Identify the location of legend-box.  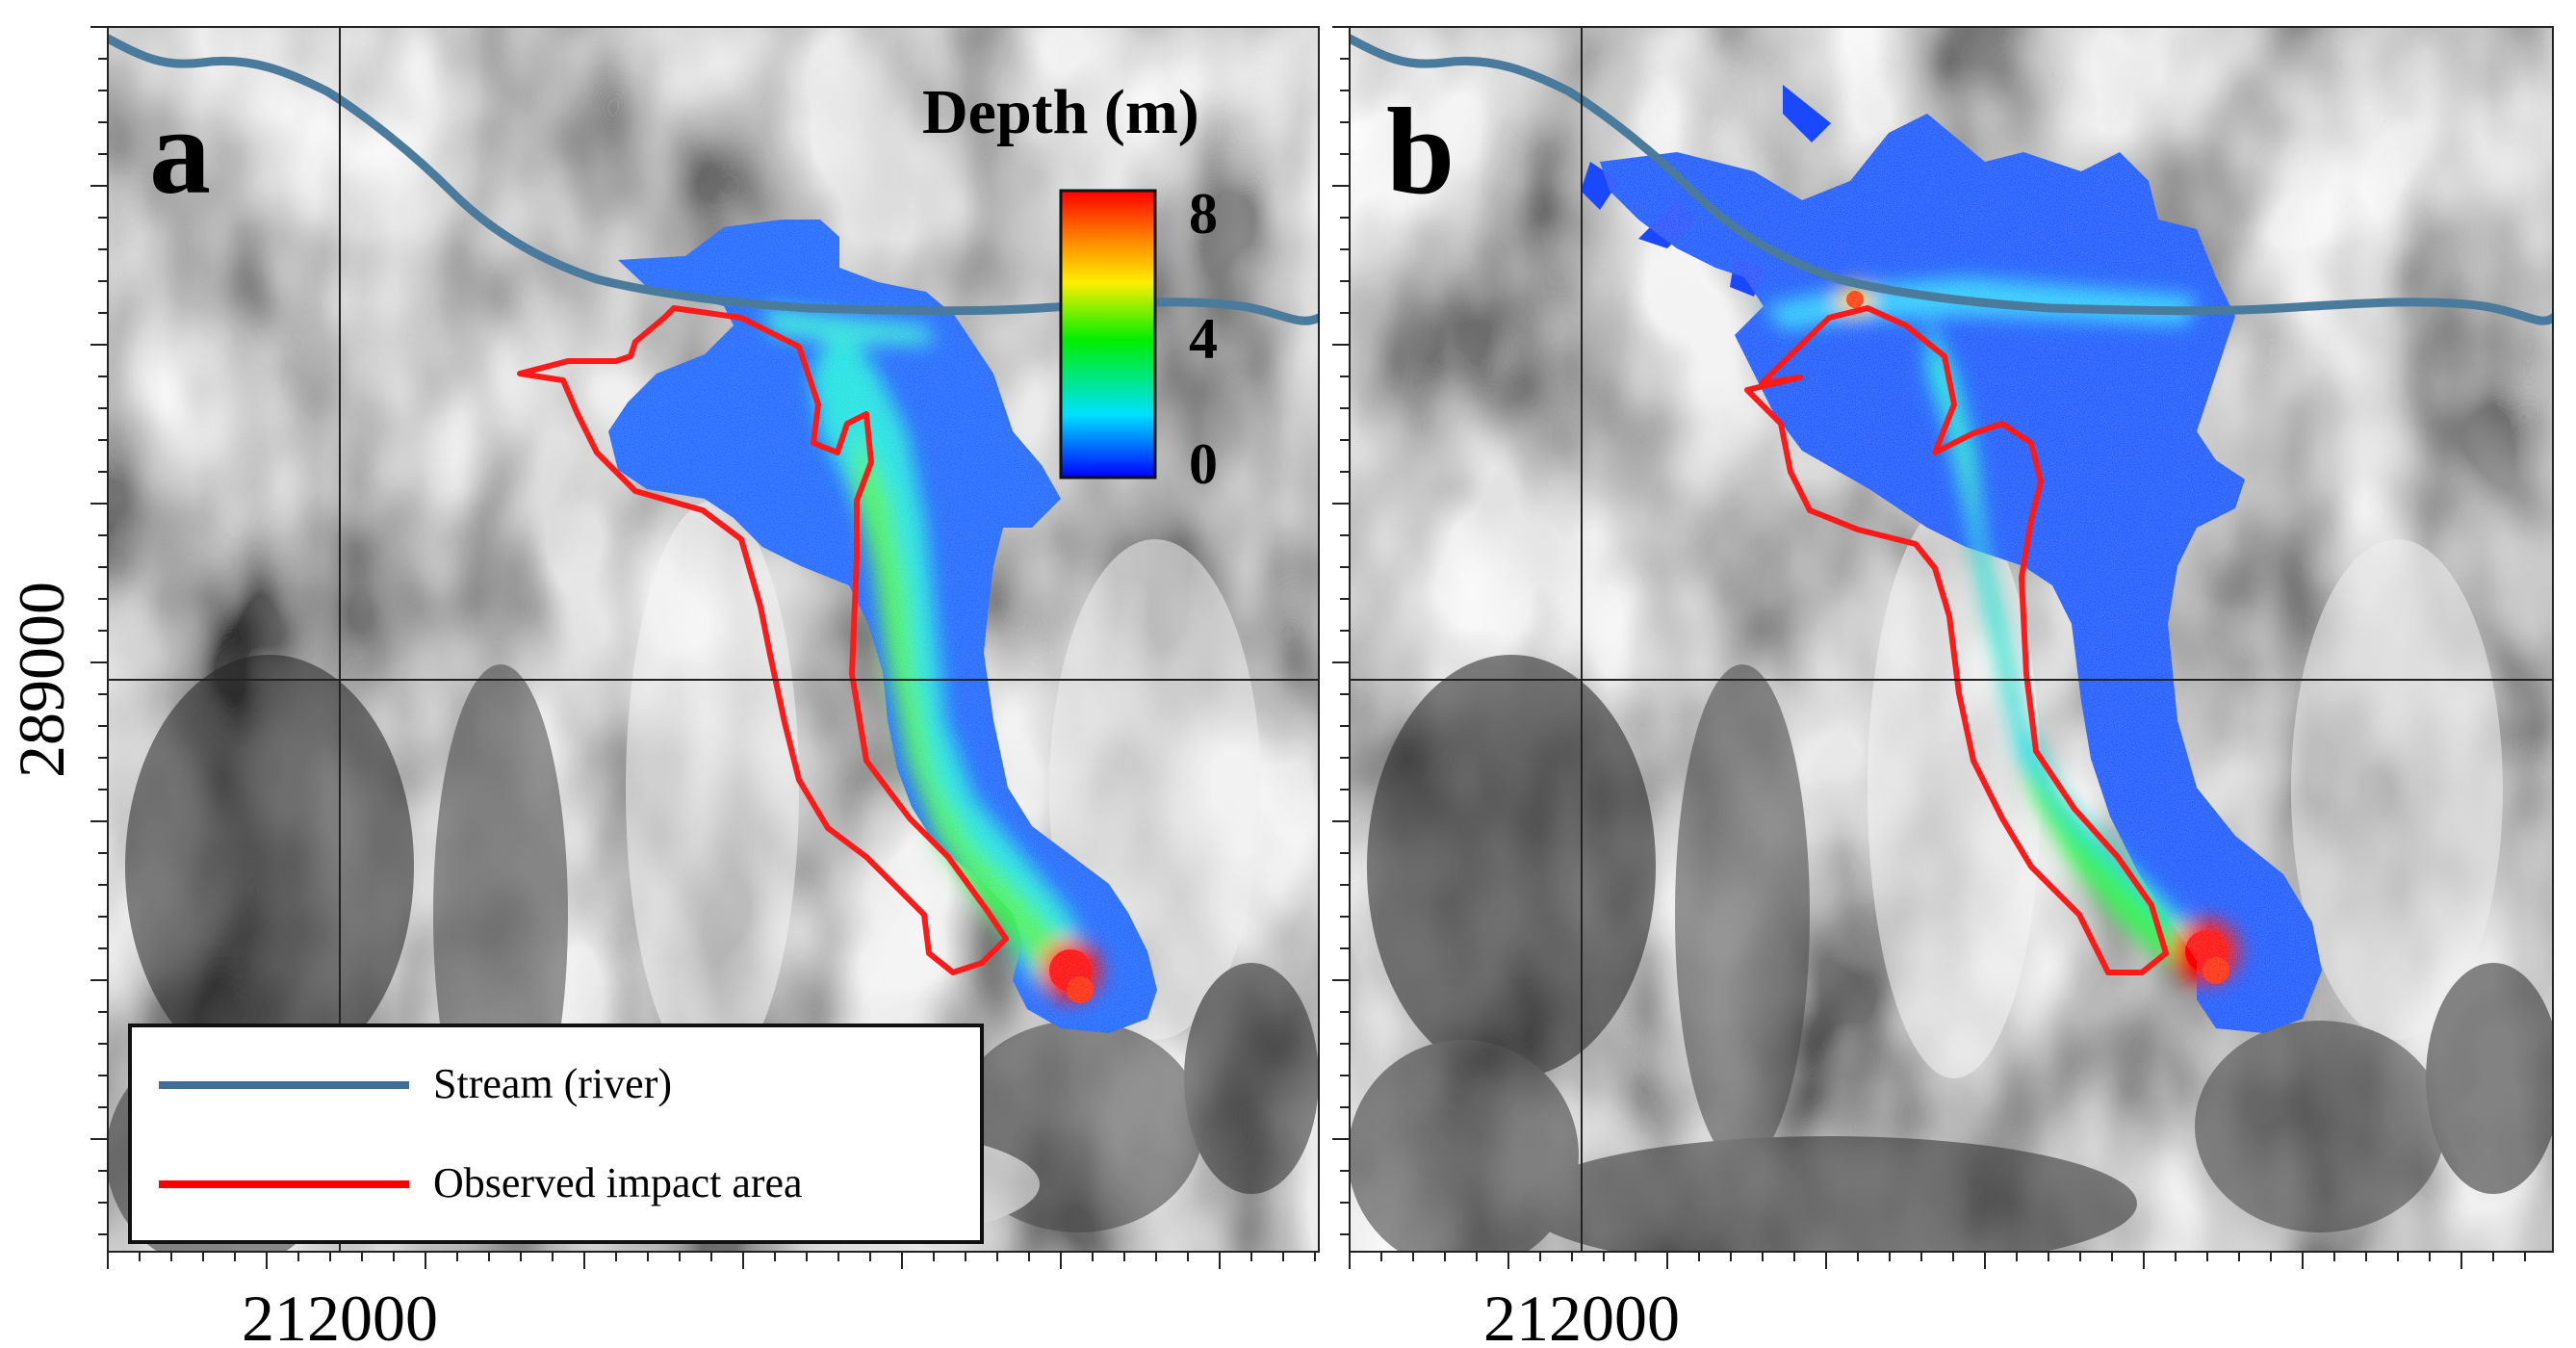
(556, 1134).